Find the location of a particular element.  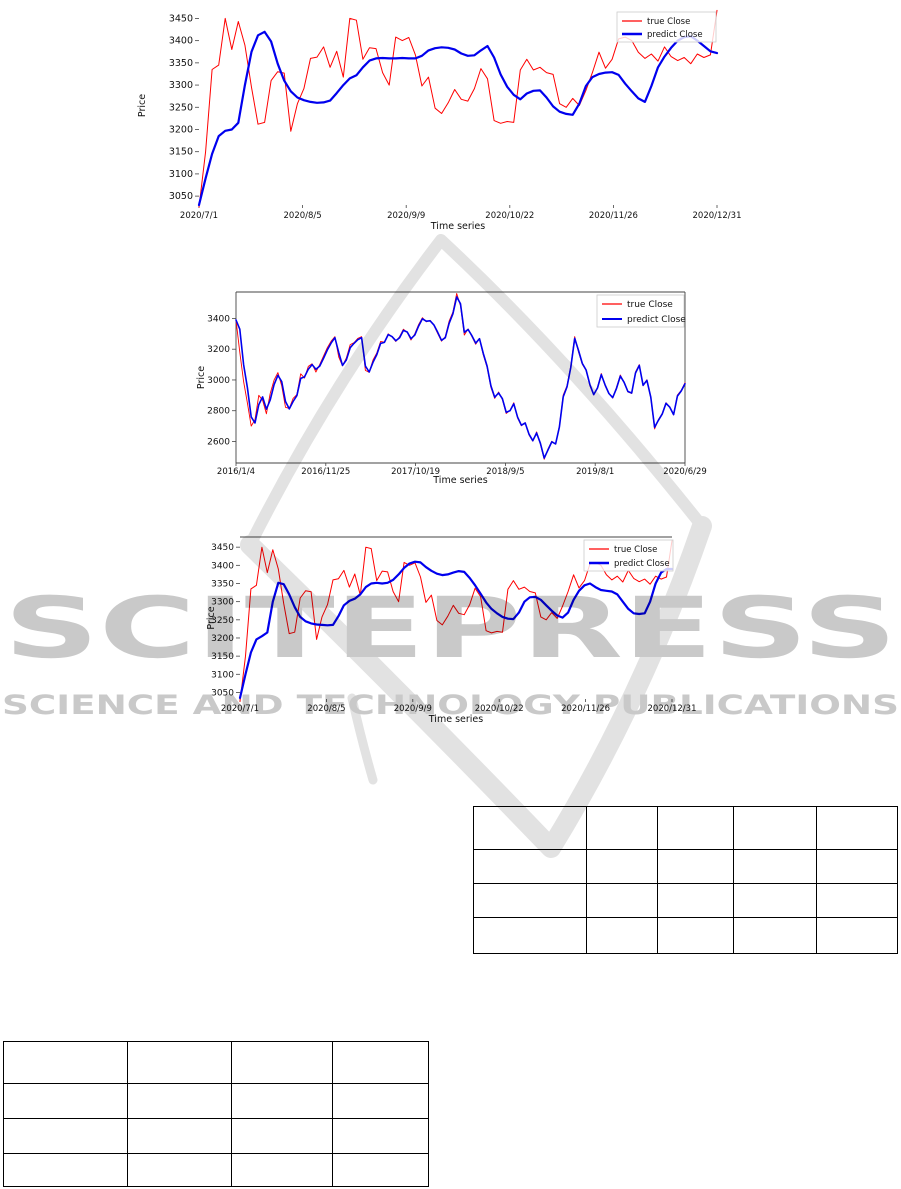

results-table-right is located at coordinates (685, 880).